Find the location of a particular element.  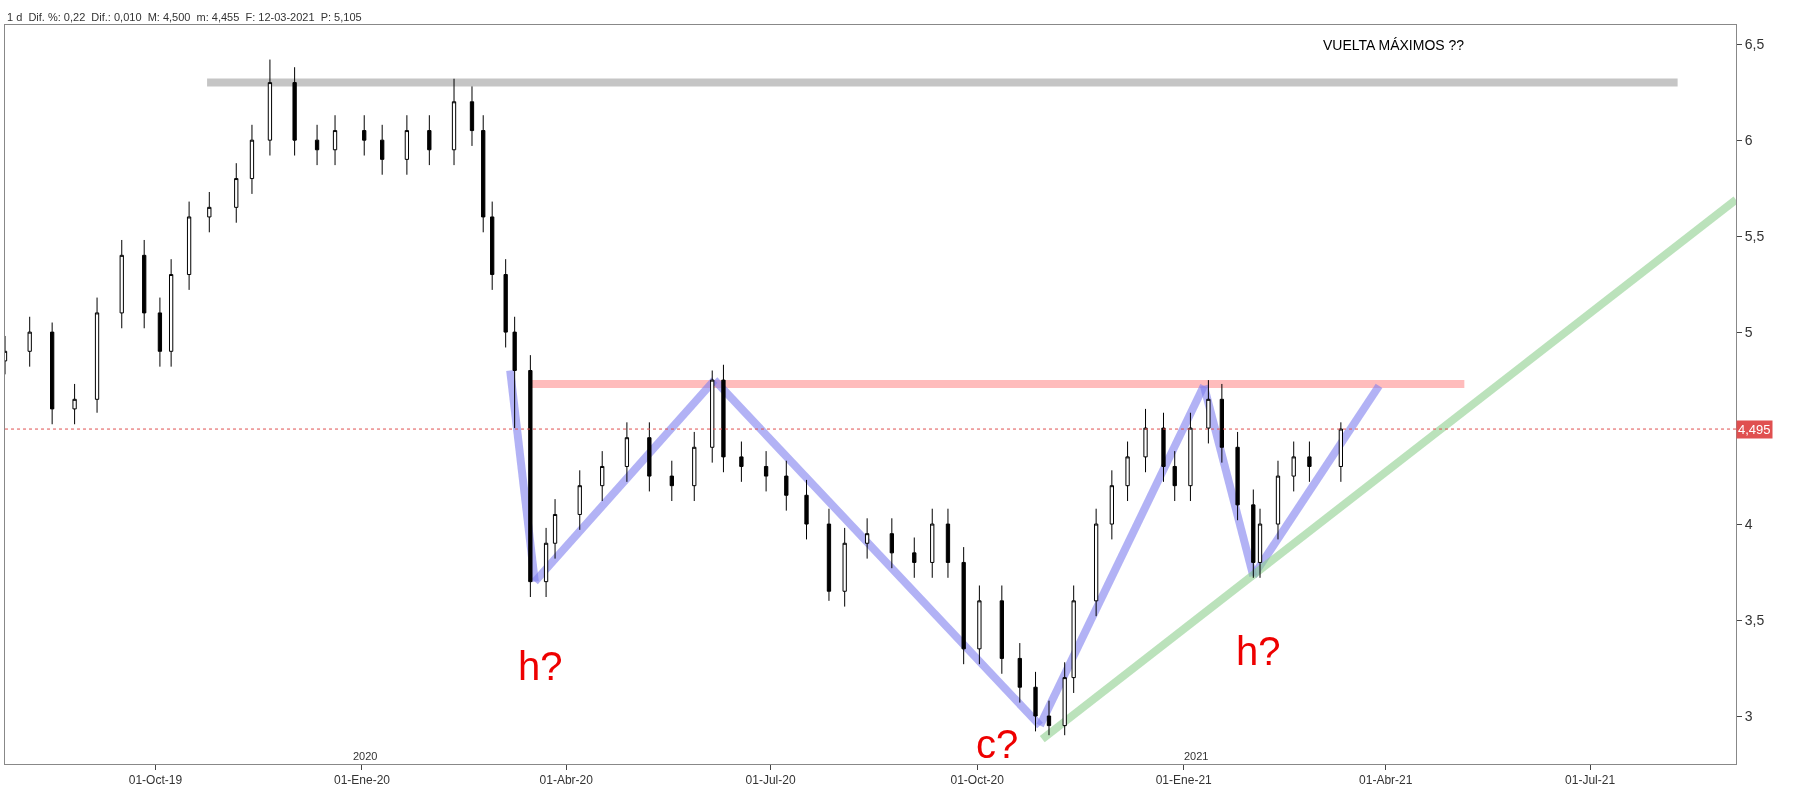

y-tick-label: 3 is located at coordinates (1748, 715).